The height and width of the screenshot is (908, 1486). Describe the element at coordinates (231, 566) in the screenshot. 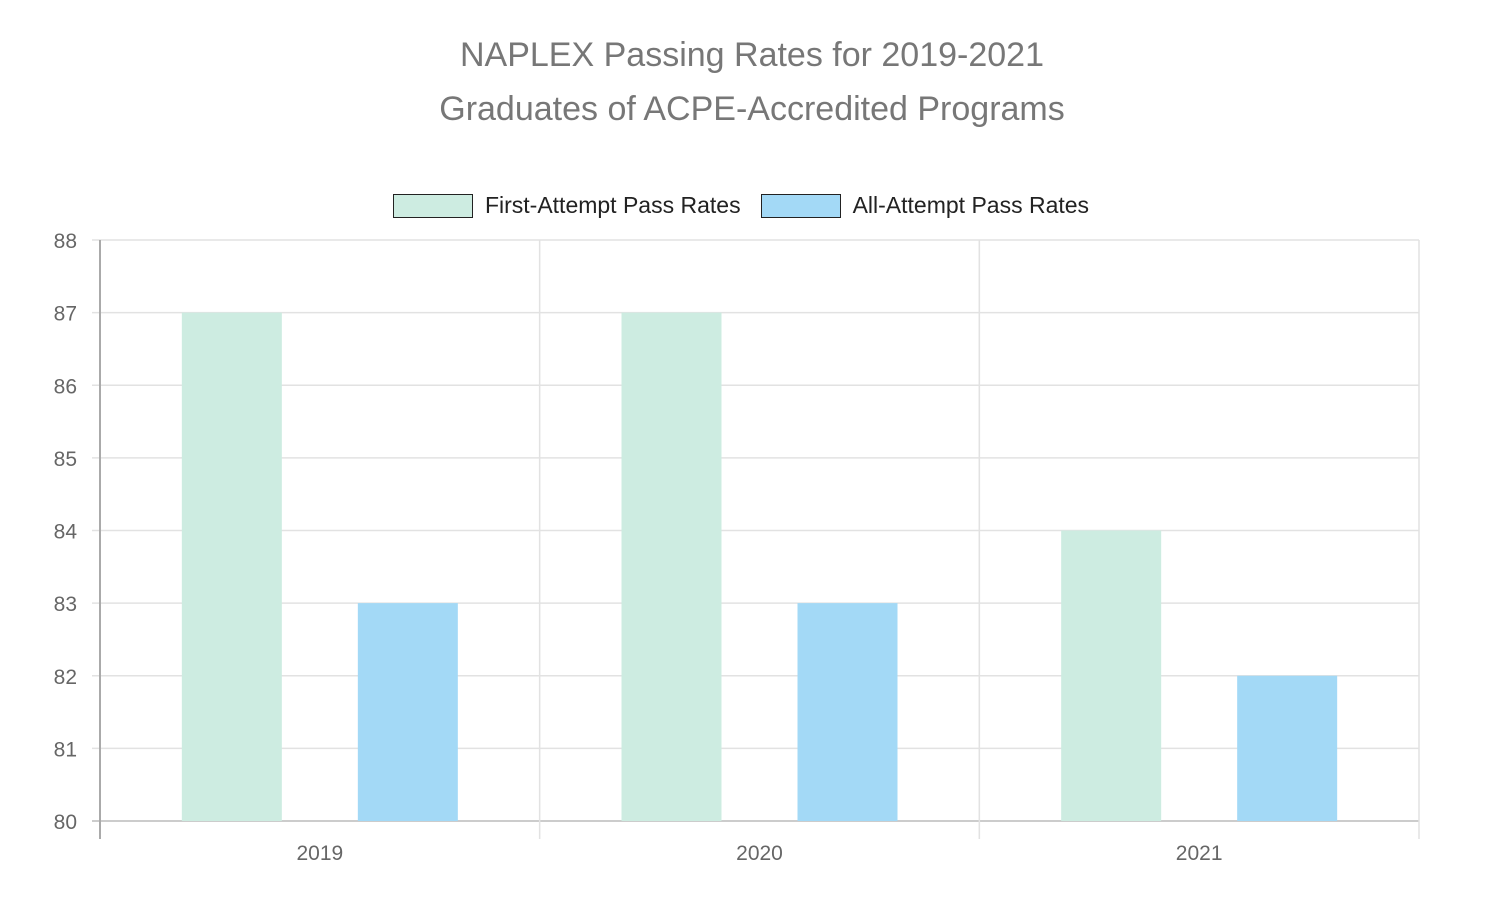

I see `bar-first-attempt-2019` at that location.